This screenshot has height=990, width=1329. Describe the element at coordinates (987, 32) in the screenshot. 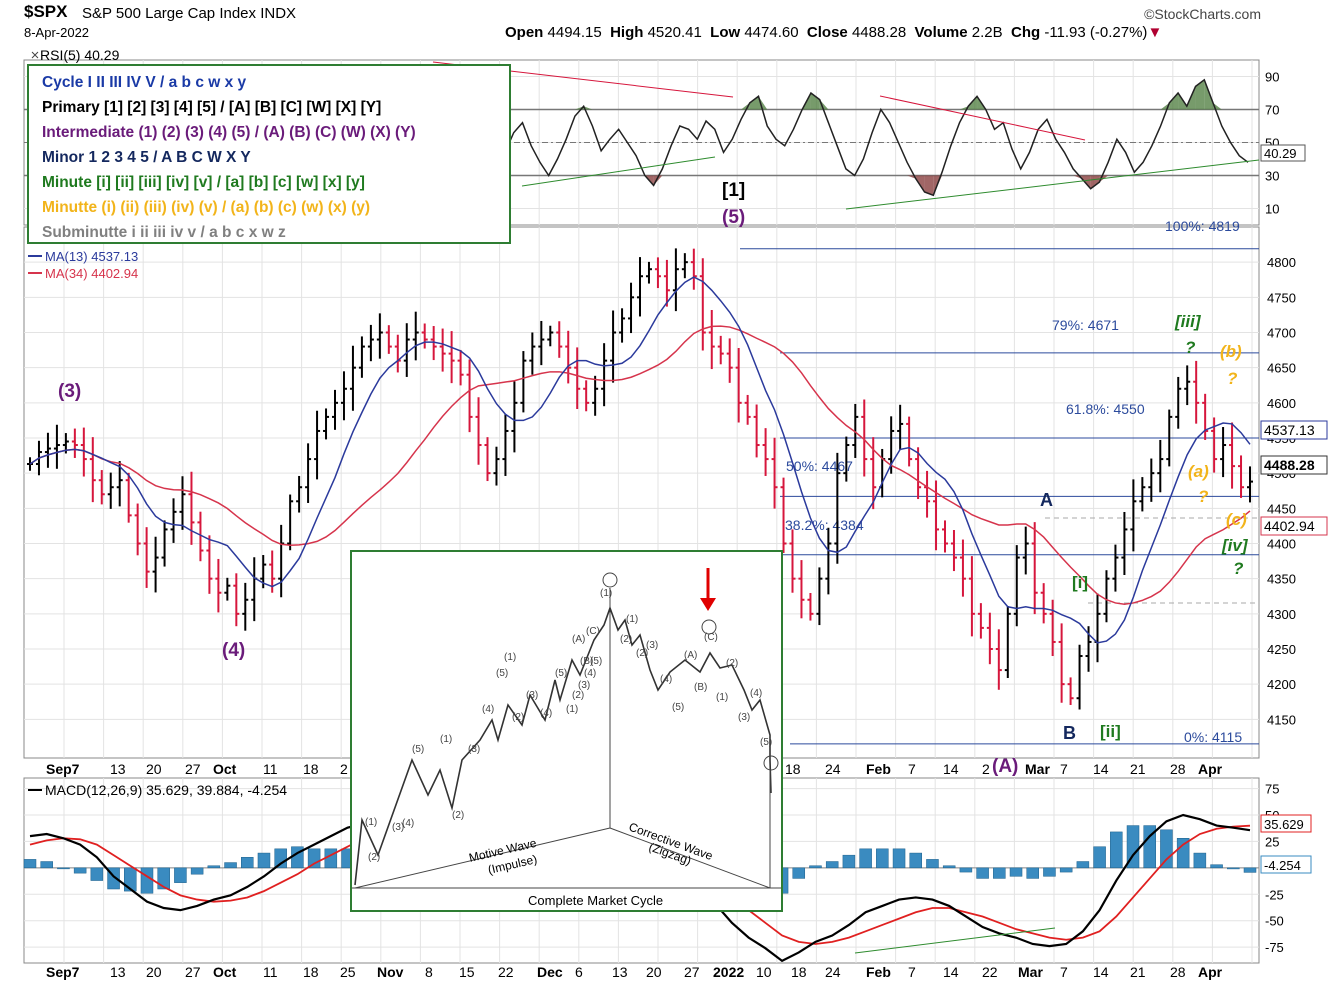

I see `volume-value: 2.2B` at that location.